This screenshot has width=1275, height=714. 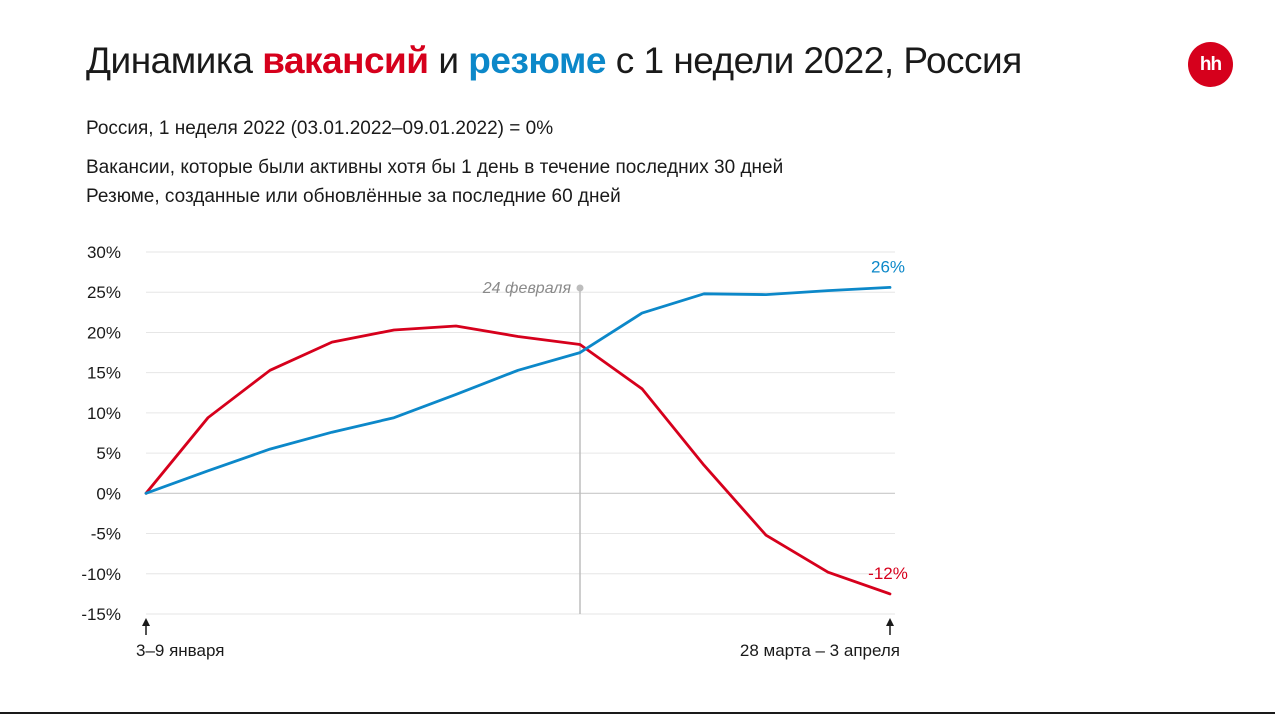 What do you see at coordinates (104, 292) in the screenshot?
I see `y-tick-label: 25%` at bounding box center [104, 292].